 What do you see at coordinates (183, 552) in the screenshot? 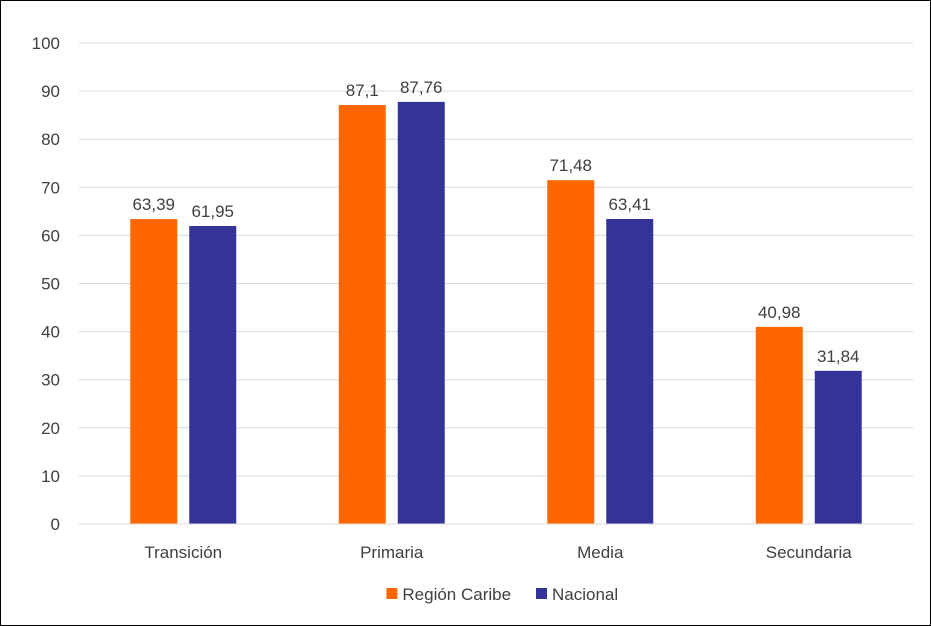
I see `x-tick-label: Transición` at bounding box center [183, 552].